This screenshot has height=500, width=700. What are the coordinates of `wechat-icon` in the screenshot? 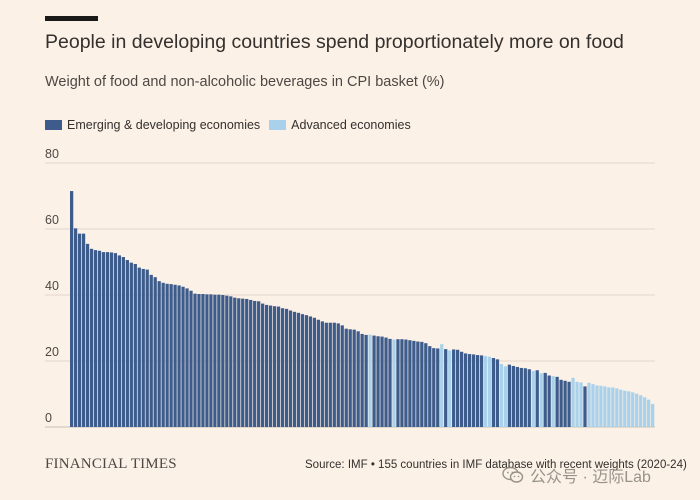 It's located at (513, 474).